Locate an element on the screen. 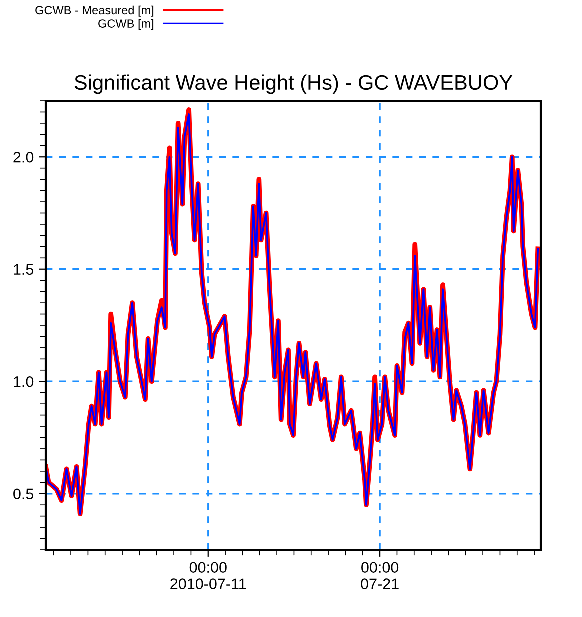 The height and width of the screenshot is (617, 582). y-tick-label: 2.0 is located at coordinates (24, 157).